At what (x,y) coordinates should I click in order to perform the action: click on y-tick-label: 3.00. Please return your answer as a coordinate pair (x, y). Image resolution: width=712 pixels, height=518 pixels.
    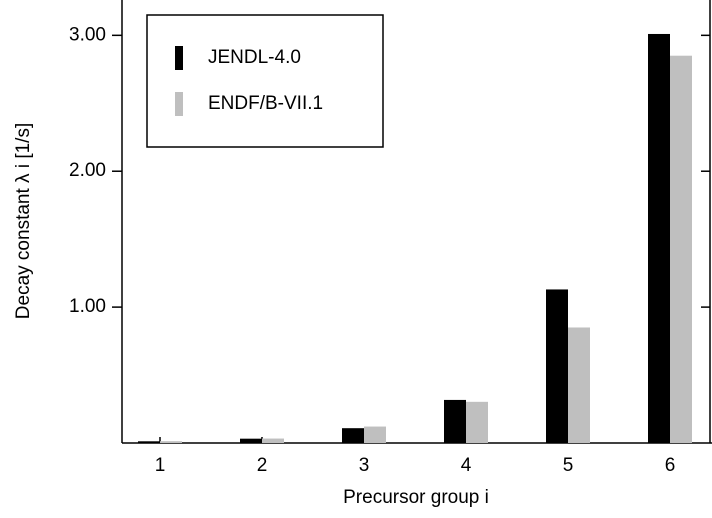
    Looking at the image, I should click on (87, 34).